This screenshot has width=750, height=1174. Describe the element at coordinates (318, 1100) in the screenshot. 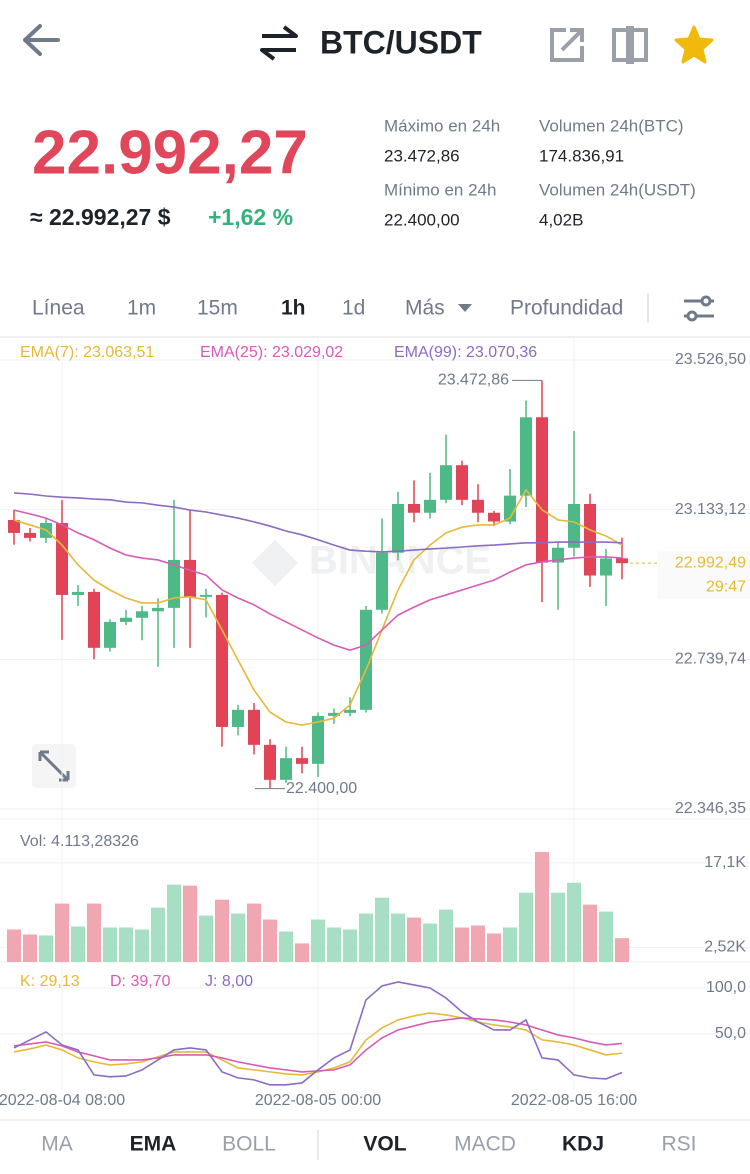

I see `x-tick-label: 2022-08-05 00:00` at that location.